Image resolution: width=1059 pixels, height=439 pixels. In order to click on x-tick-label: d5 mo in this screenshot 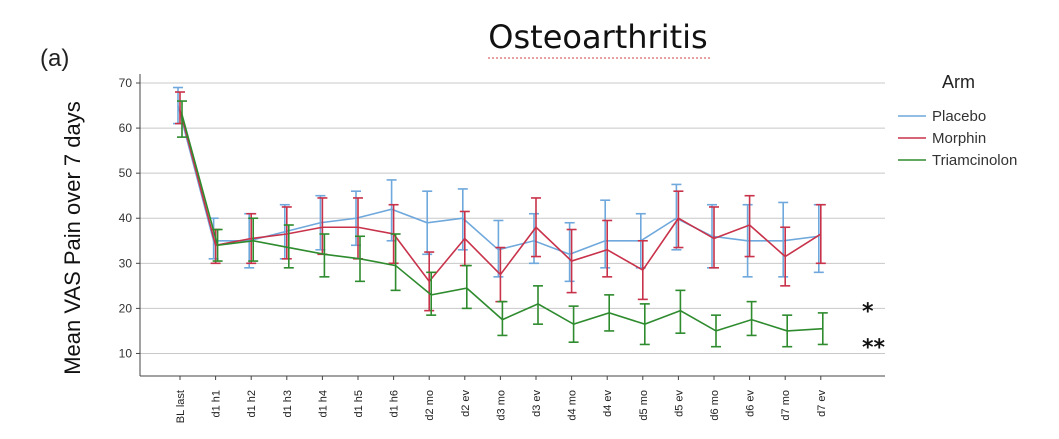, I will do `click(644, 405)`.